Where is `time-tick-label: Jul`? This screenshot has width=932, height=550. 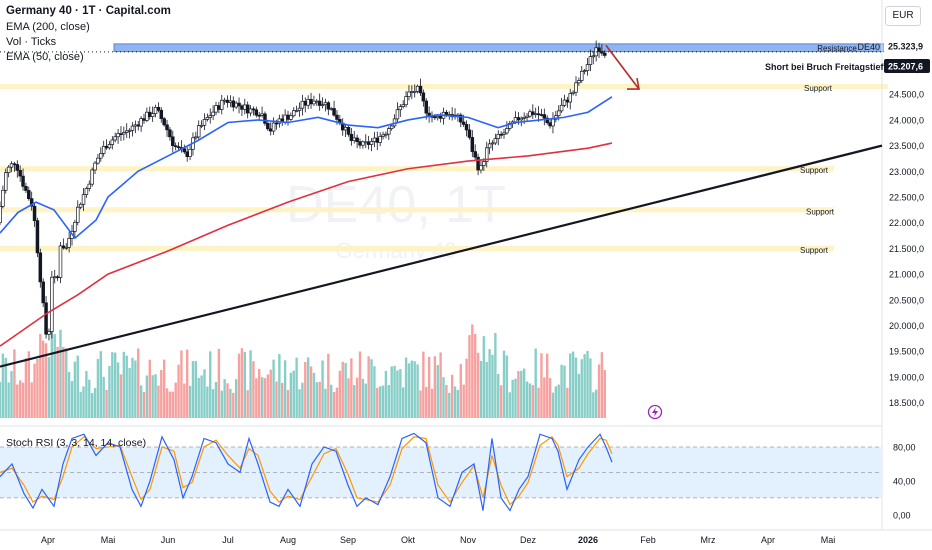
time-tick-label: Jul is located at coordinates (228, 540).